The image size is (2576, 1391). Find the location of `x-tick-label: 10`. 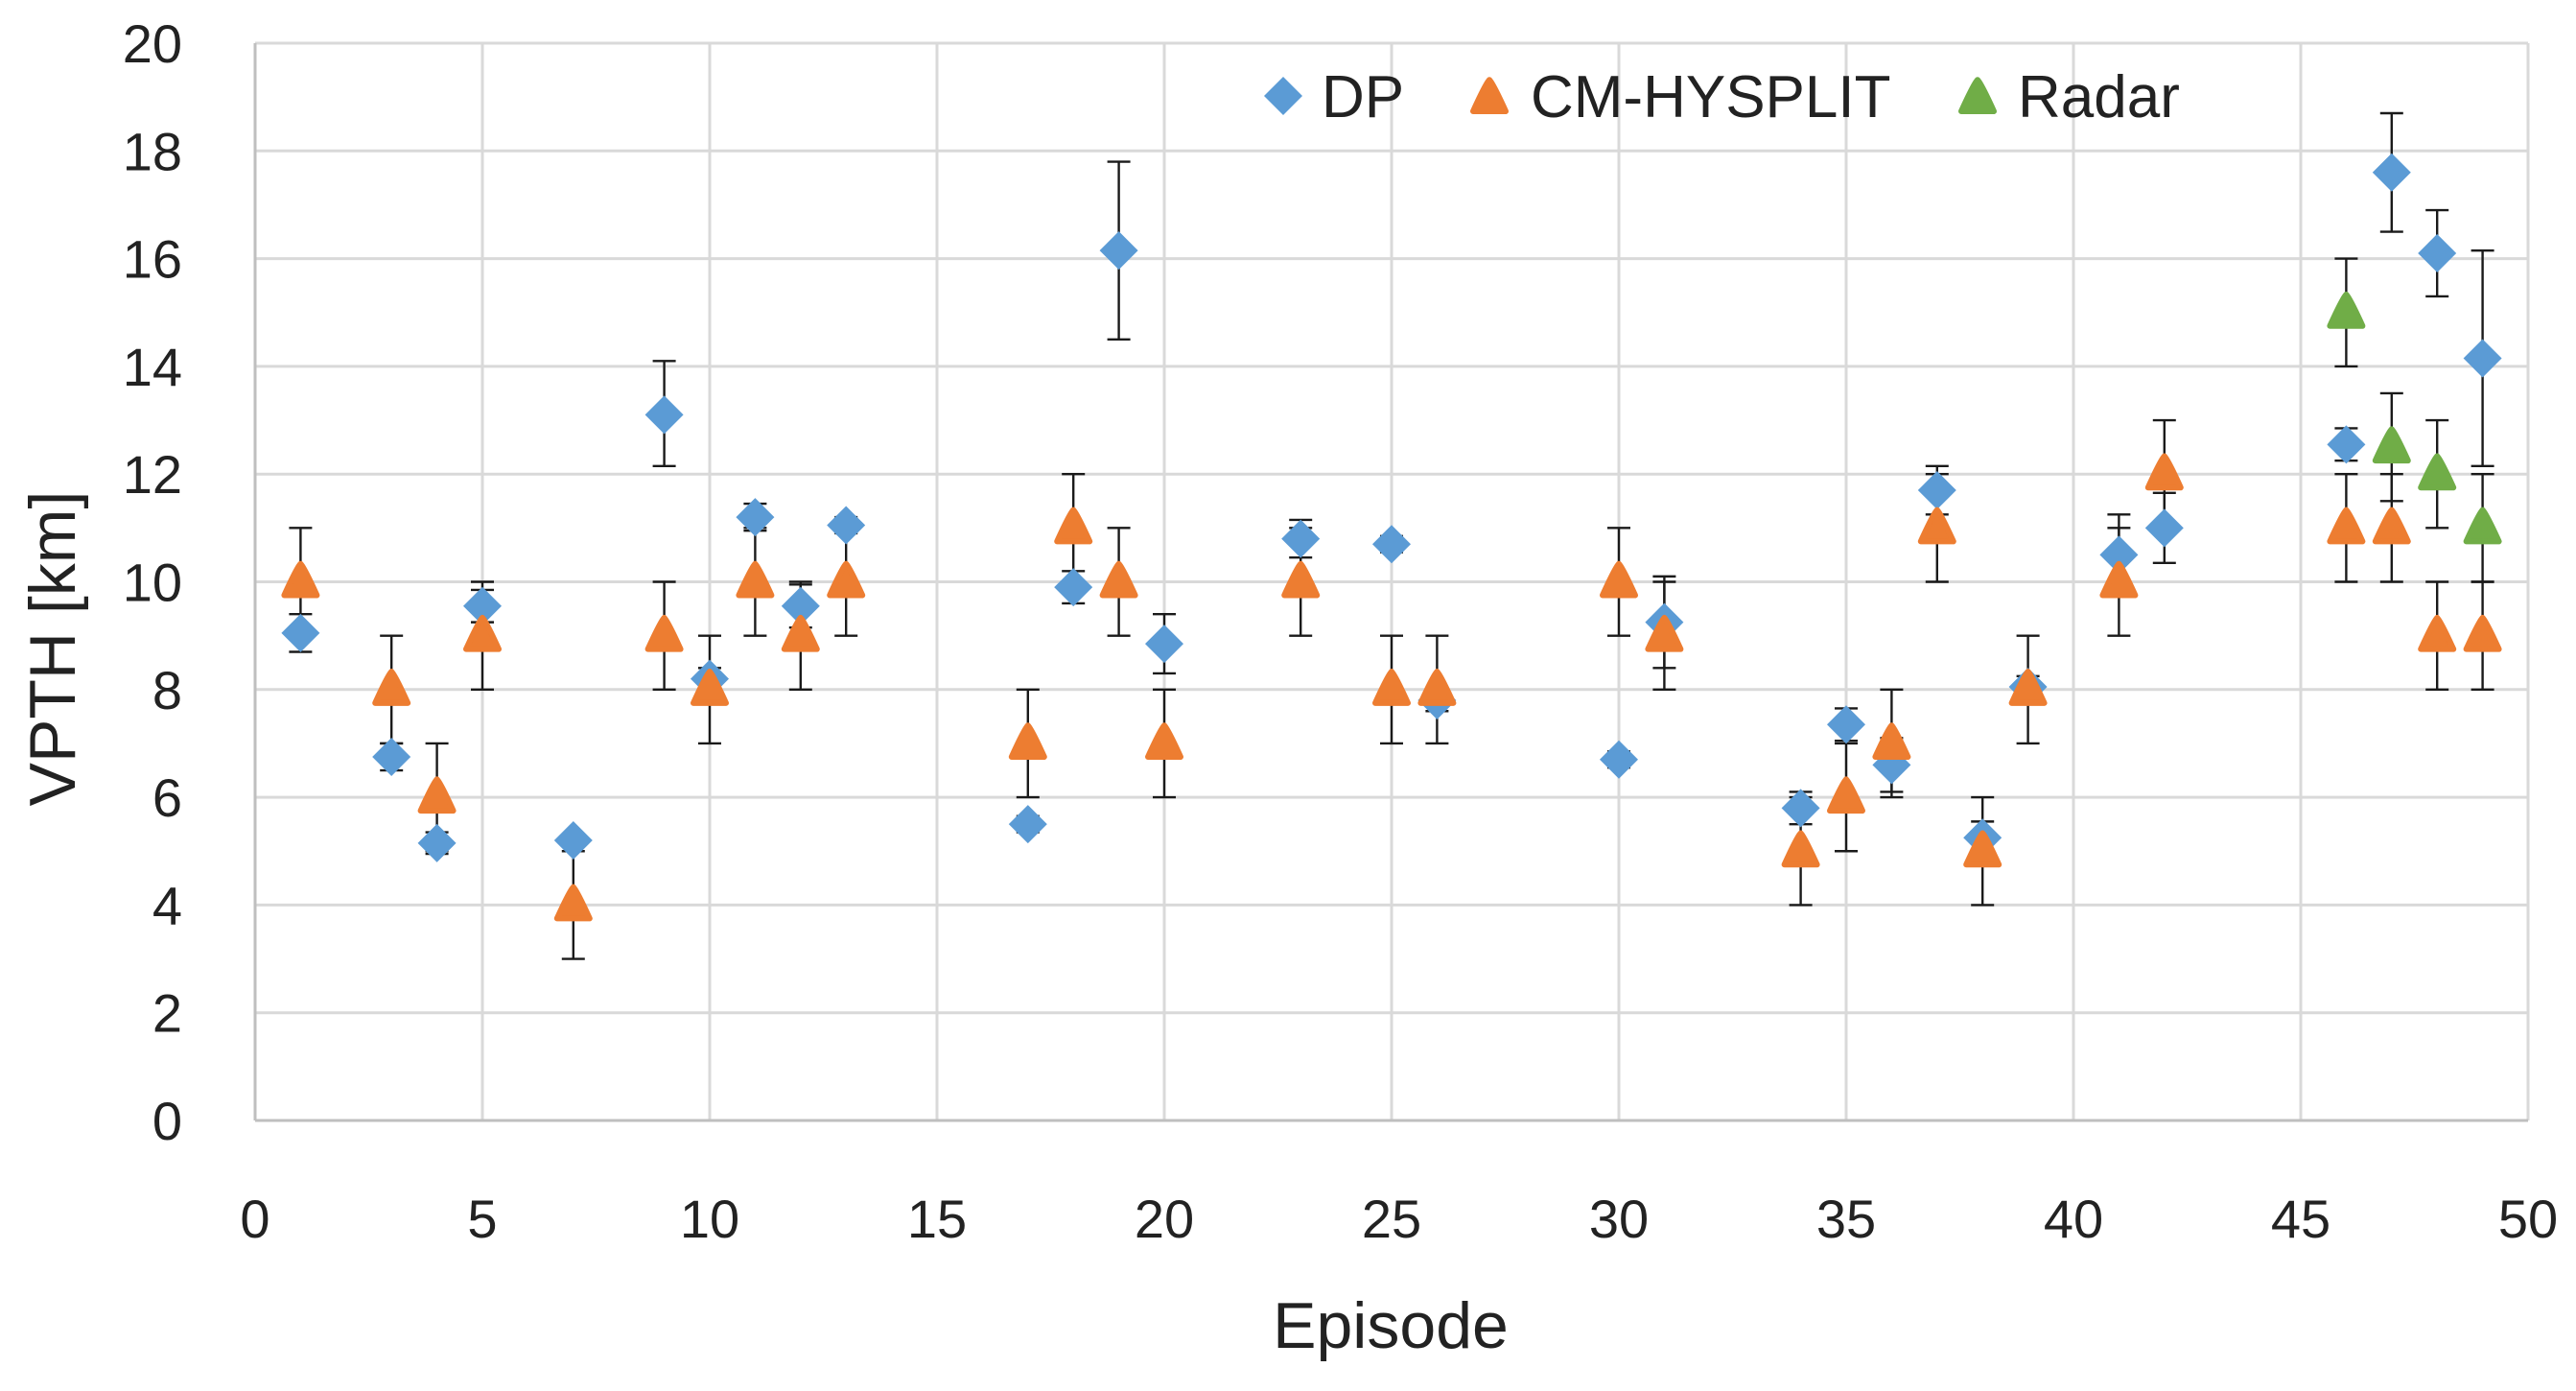

x-tick-label: 10 is located at coordinates (709, 1219).